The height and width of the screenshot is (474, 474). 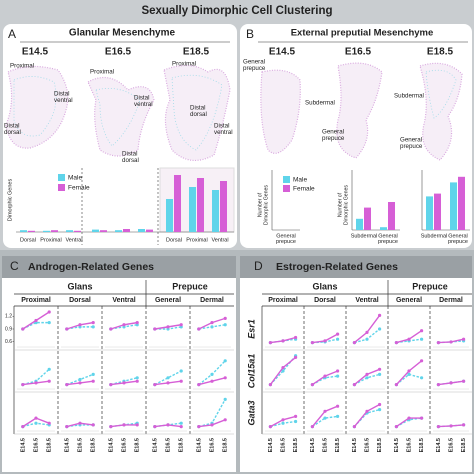 What do you see at coordinates (143, 104) in the screenshot?
I see `region-label: ventral` at bounding box center [143, 104].